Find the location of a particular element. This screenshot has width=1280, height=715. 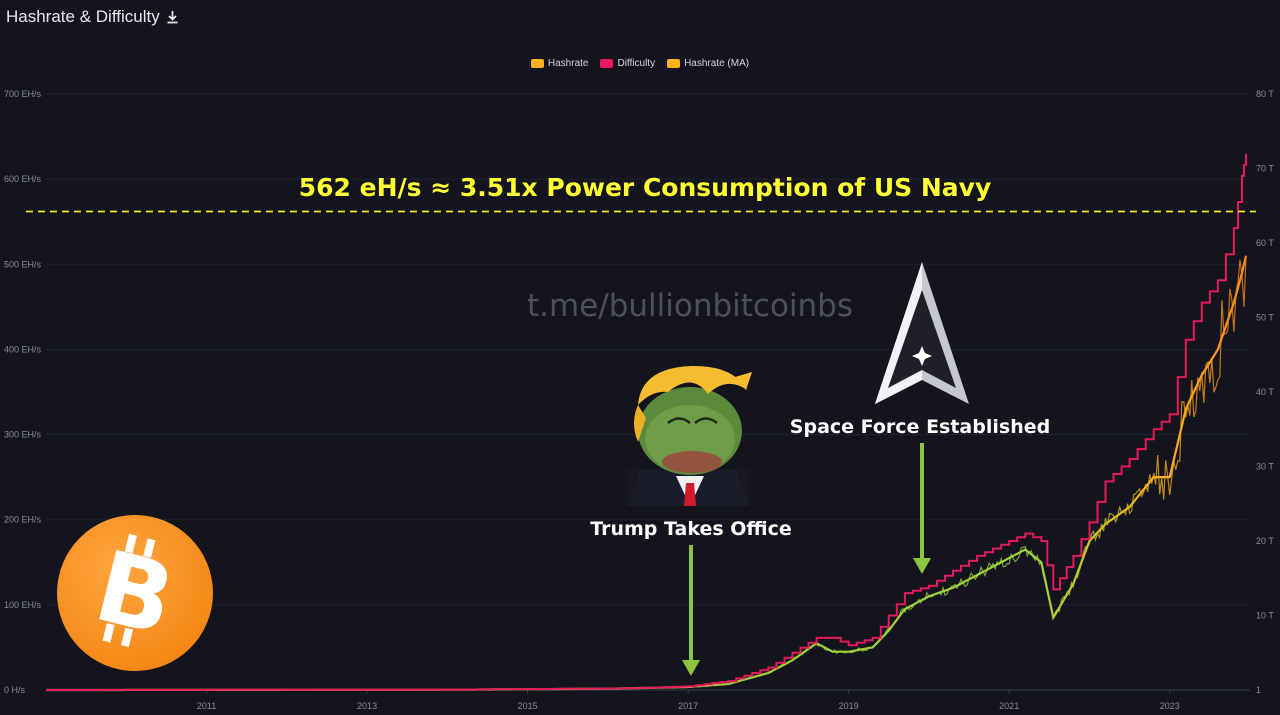

y-right-tick-label: 80 T is located at coordinates (1265, 94).